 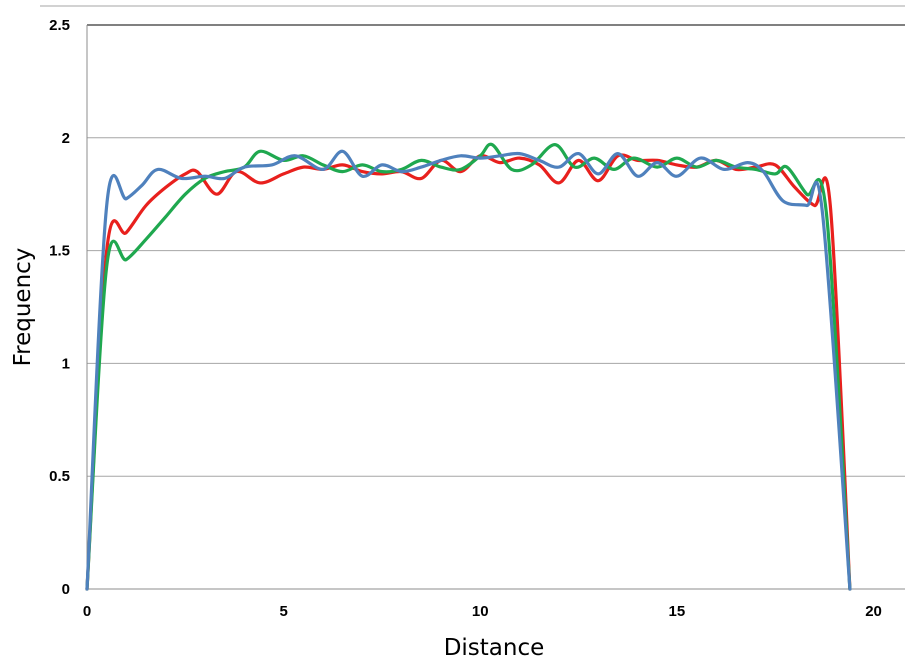 I want to click on y-tick-labels: 0 0.5 1 1.5 2 2.5, so click(x=59, y=307).